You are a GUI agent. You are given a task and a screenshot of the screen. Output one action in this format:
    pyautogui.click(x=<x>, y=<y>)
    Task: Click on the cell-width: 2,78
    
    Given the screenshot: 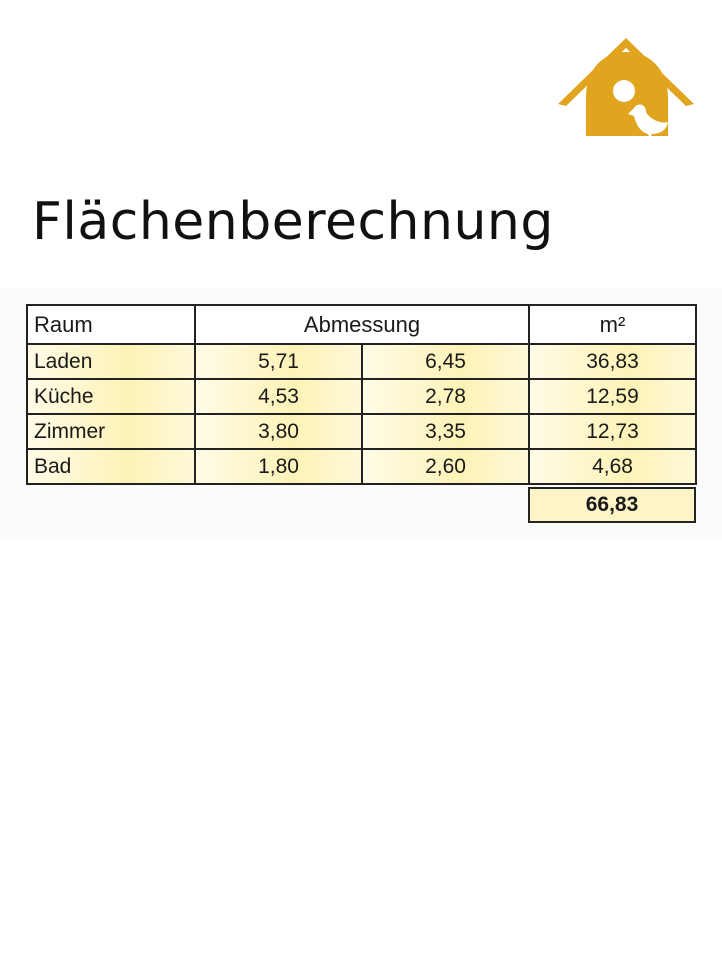 What is the action you would take?
    pyautogui.click(x=445, y=396)
    